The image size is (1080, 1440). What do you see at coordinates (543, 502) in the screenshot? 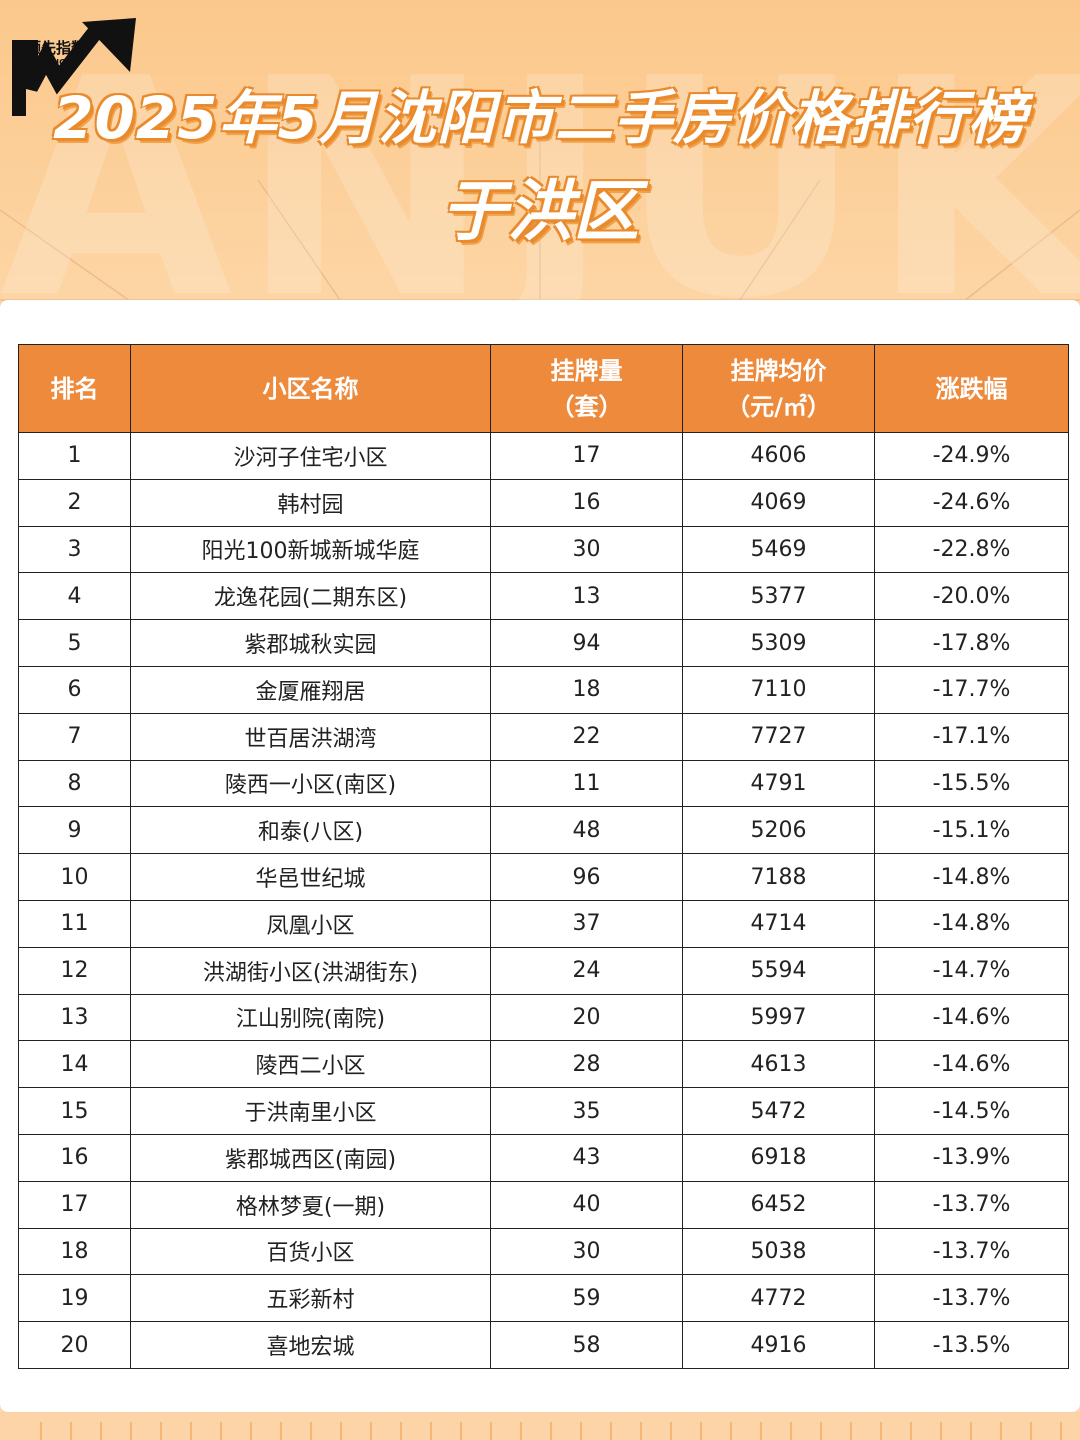
I see `table-row: 2 韩村园 16 4069 -24.6%` at bounding box center [543, 502].